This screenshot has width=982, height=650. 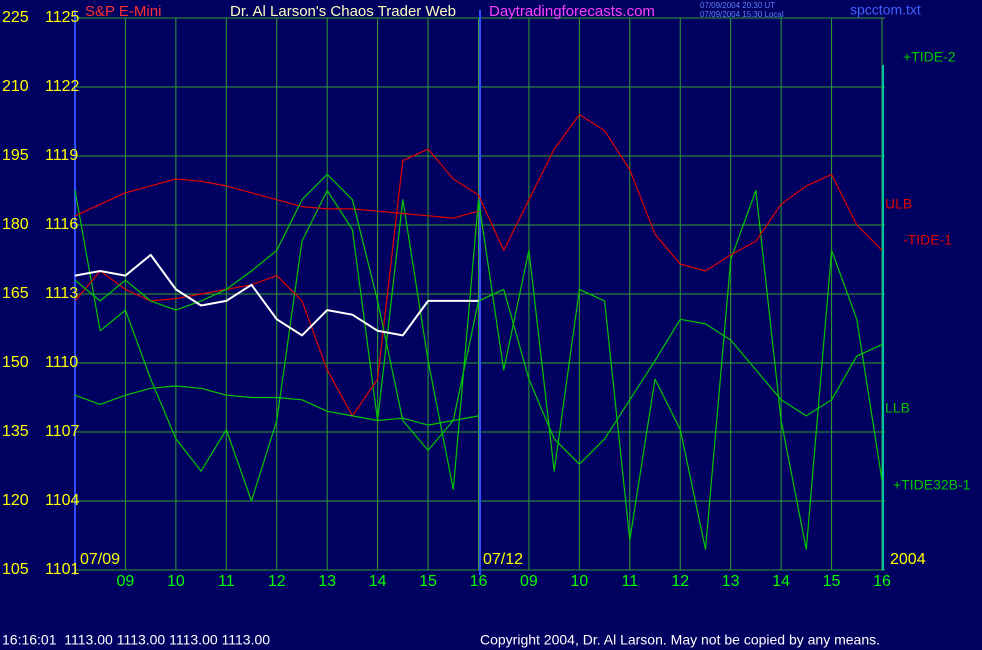 What do you see at coordinates (136, 640) in the screenshot?
I see `status: 16:16:01 1113.00 1113.00 1113.00 1113.00` at bounding box center [136, 640].